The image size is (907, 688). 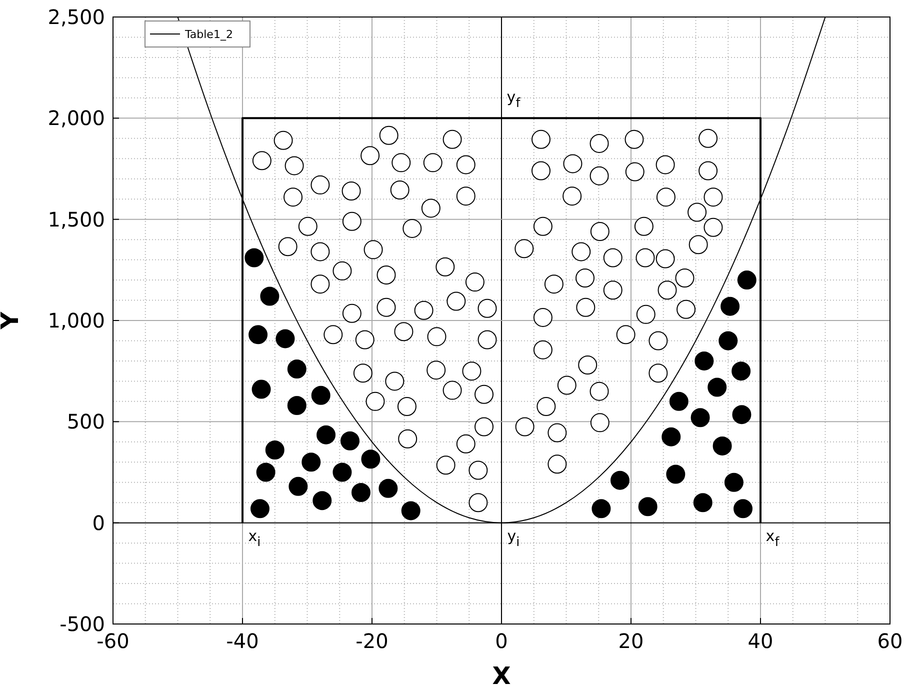 I want to click on annotation: x$_{i}$, so click(x=254, y=538).